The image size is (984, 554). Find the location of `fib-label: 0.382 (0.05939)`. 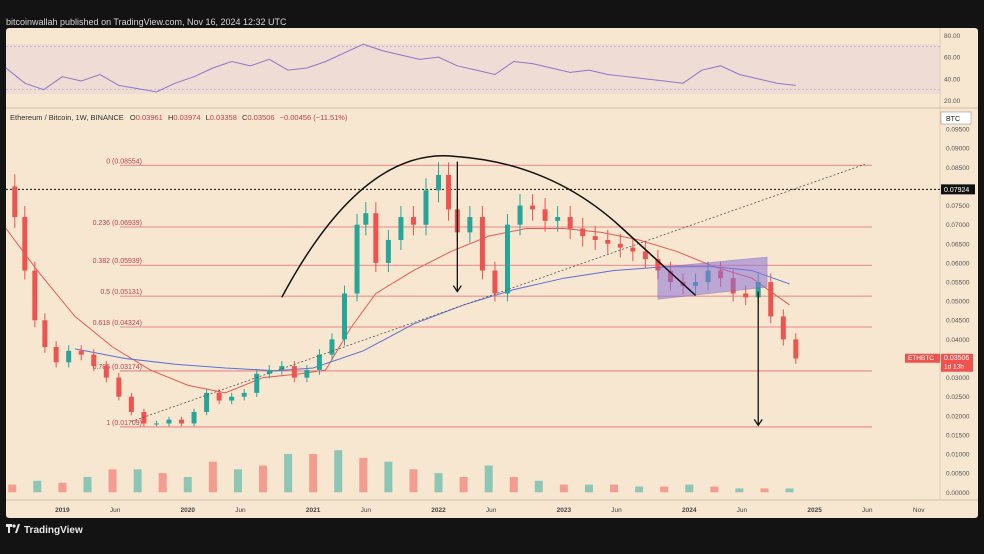

fib-label: 0.382 (0.05939) is located at coordinates (117, 261).